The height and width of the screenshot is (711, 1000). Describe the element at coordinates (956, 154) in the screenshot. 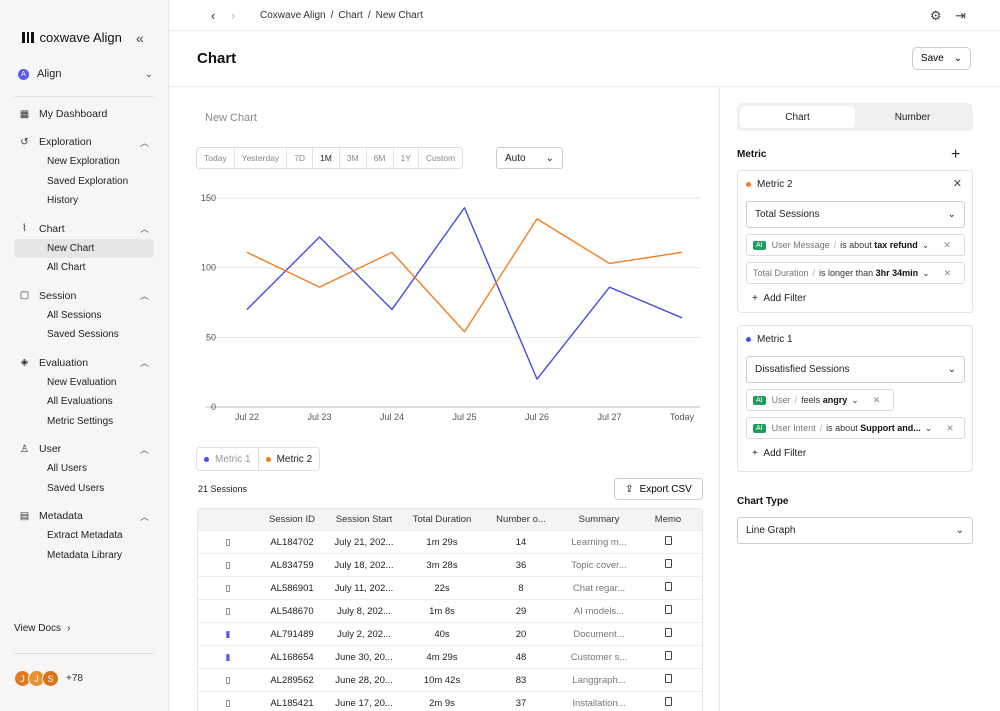

I see `add-metric-icon: +` at that location.